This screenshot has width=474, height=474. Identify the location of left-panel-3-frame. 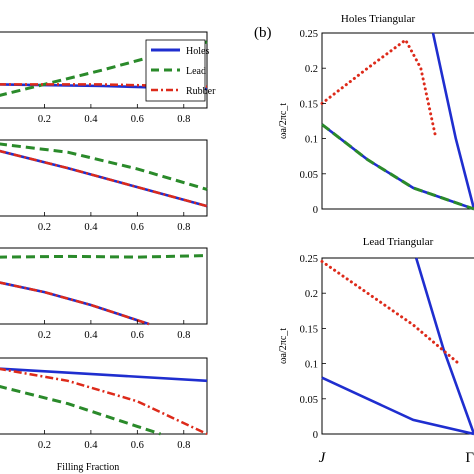
(104, 286).